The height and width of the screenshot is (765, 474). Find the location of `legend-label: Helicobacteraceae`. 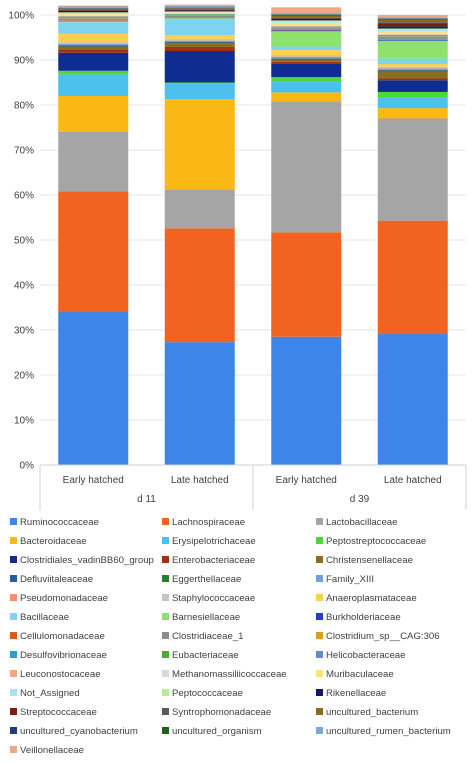

legend-label: Helicobacteraceae is located at coordinates (365, 655).